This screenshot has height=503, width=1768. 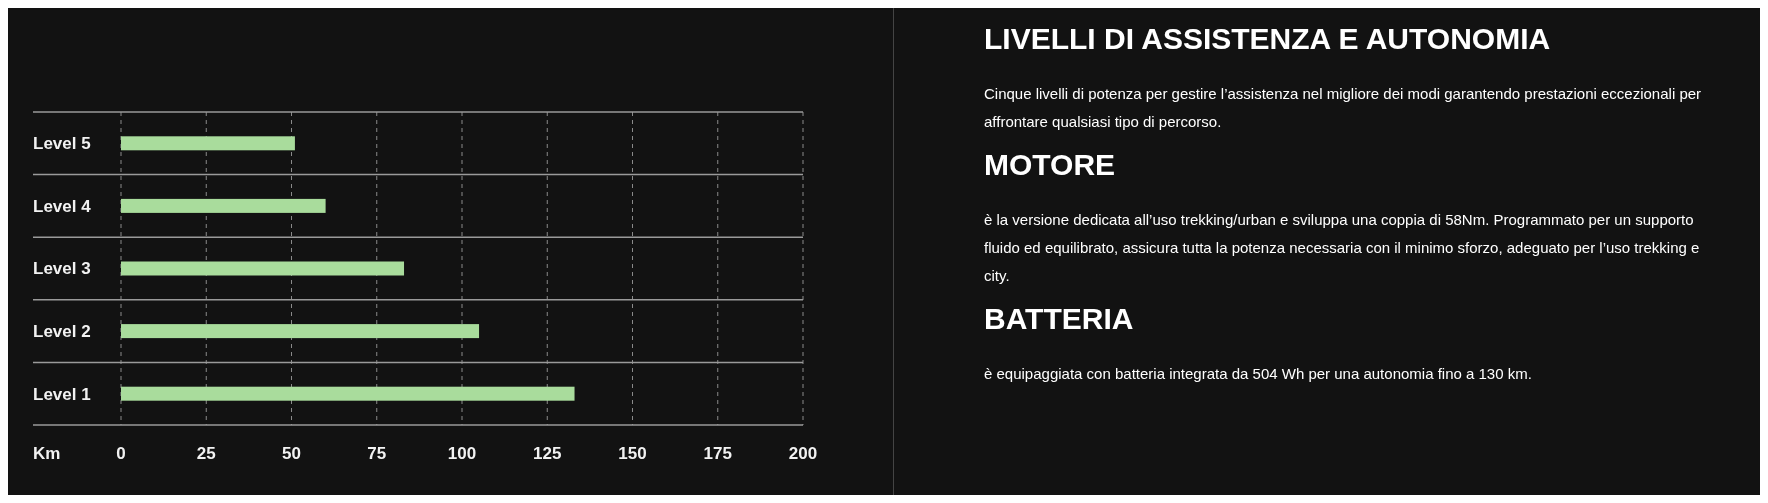 I want to click on x-tick-label: 150, so click(x=632, y=453).